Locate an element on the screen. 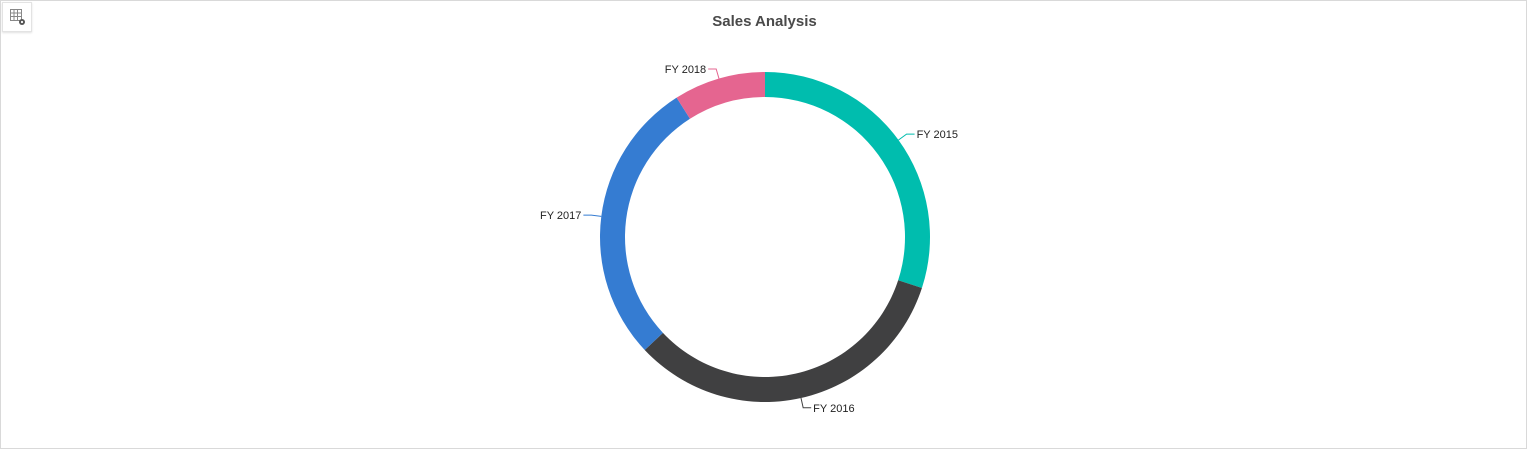 The width and height of the screenshot is (1533, 454). slice-label: FY 2015 is located at coordinates (937, 135).